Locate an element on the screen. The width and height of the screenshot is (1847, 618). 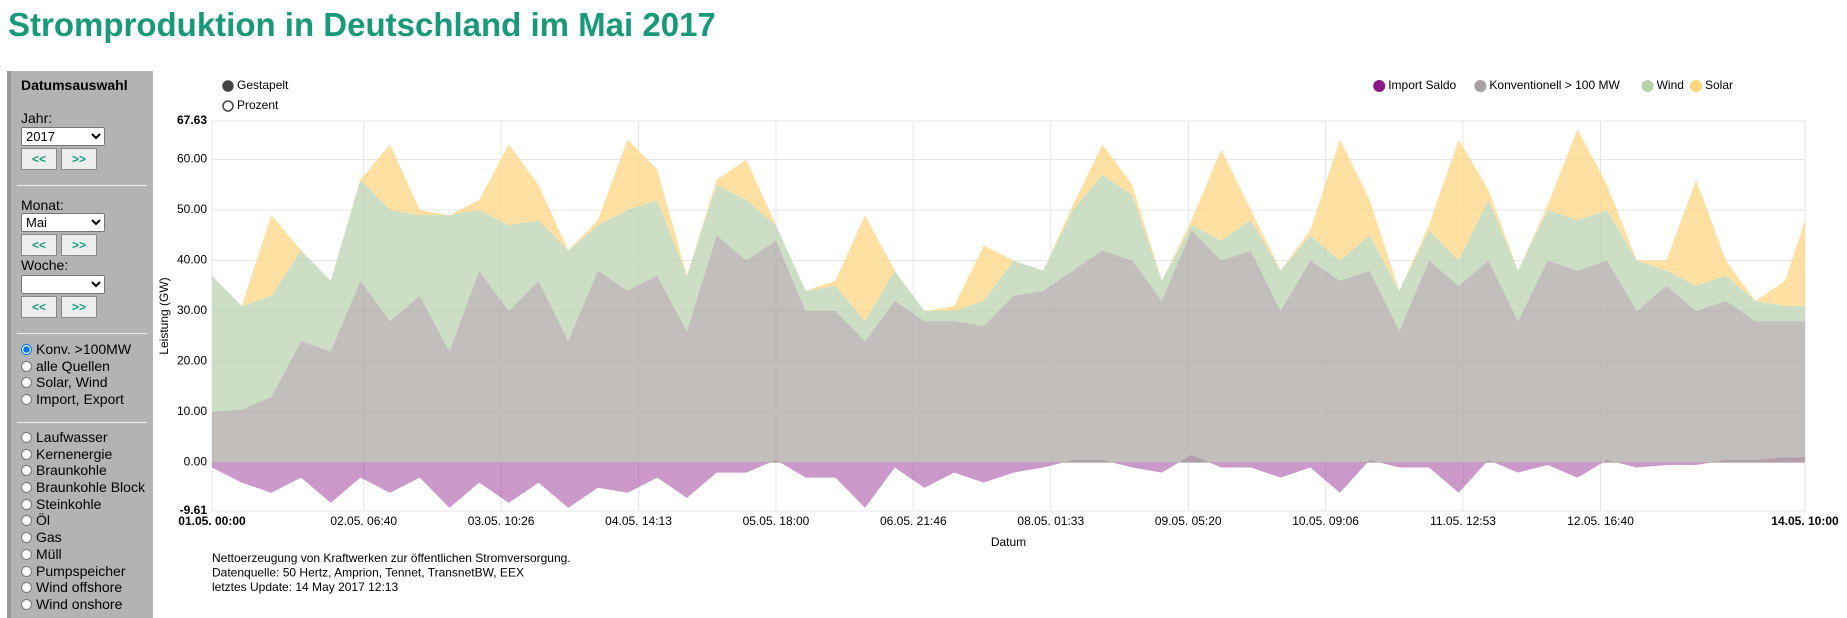
radio-option: Kernenergie is located at coordinates (83, 454).